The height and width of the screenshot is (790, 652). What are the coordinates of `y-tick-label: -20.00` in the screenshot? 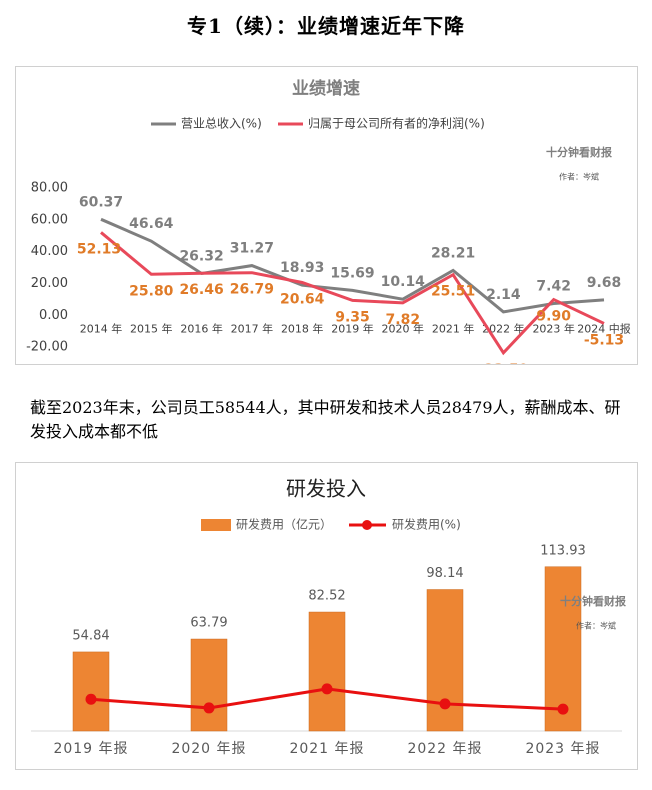 It's located at (47, 347).